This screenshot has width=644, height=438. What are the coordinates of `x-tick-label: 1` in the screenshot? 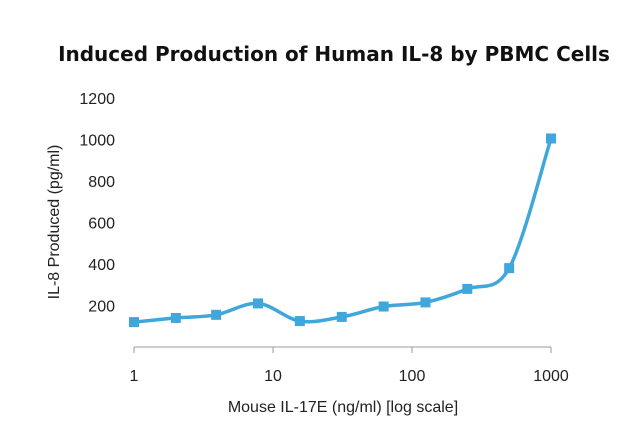 It's located at (134, 376).